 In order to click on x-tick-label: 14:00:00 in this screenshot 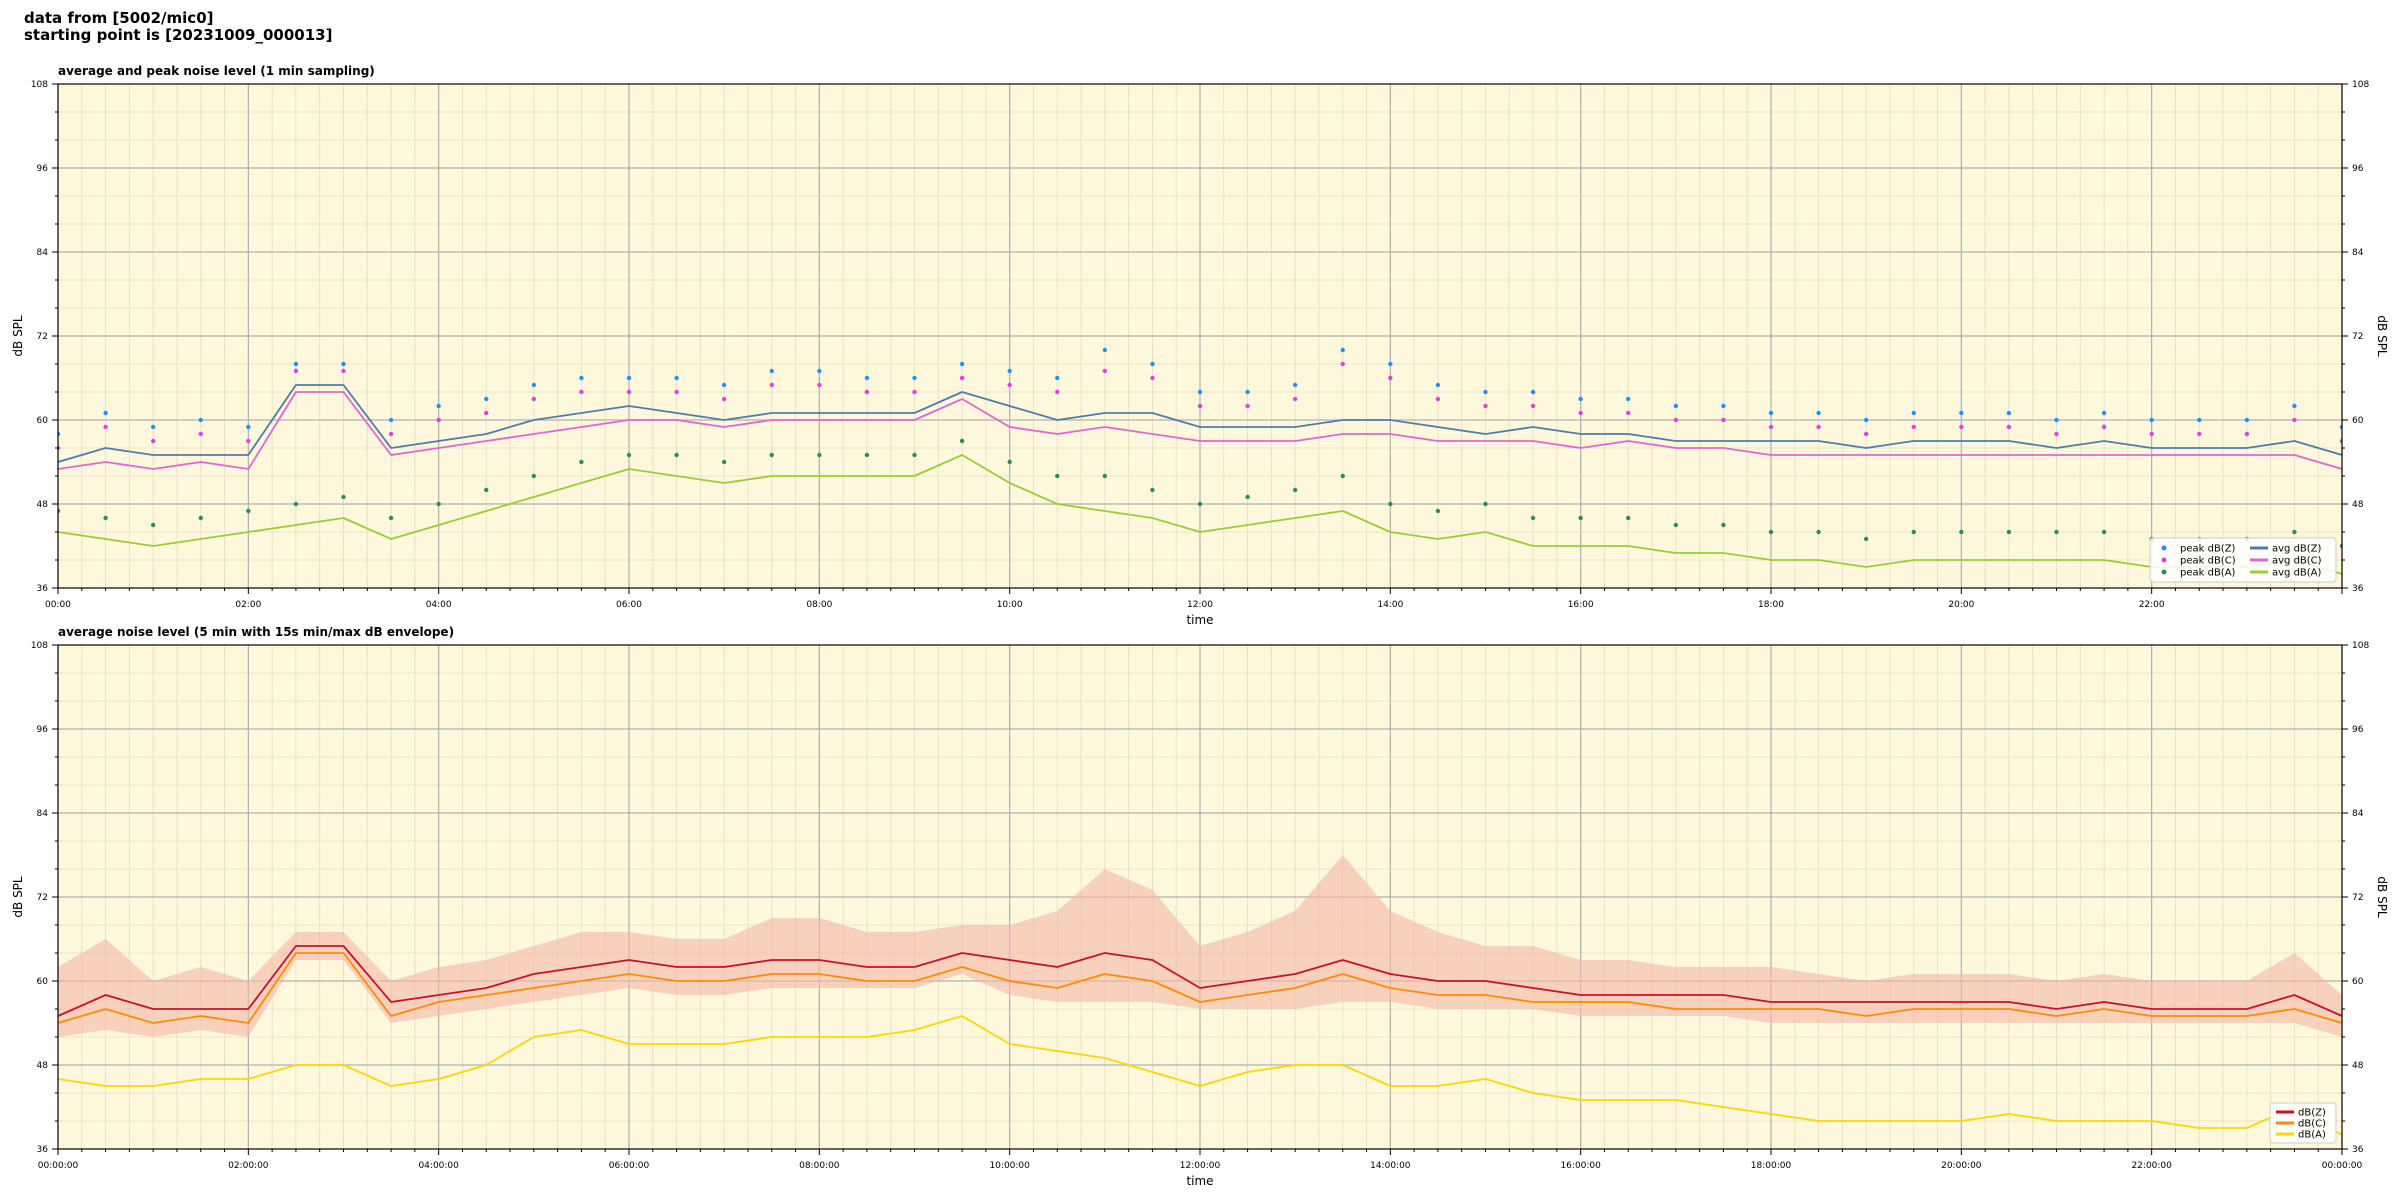, I will do `click(1390, 1166)`.